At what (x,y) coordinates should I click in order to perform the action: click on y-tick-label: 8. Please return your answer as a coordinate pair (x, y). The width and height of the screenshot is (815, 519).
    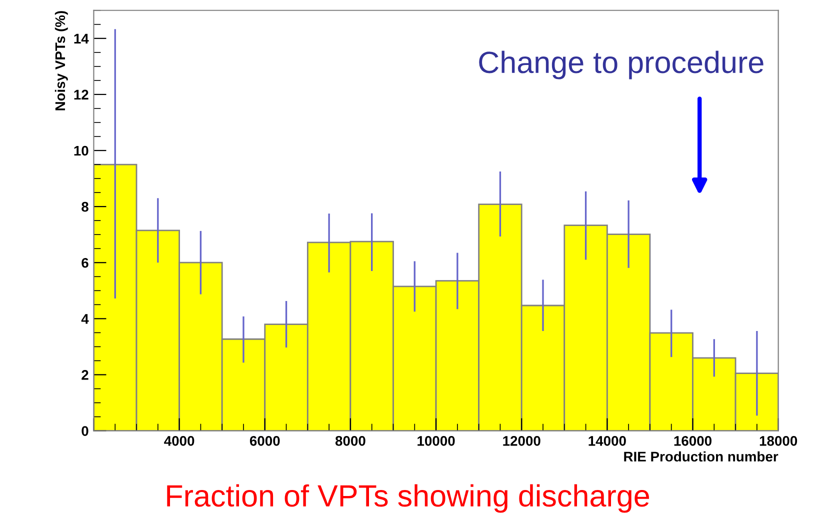
    Looking at the image, I should click on (85, 207).